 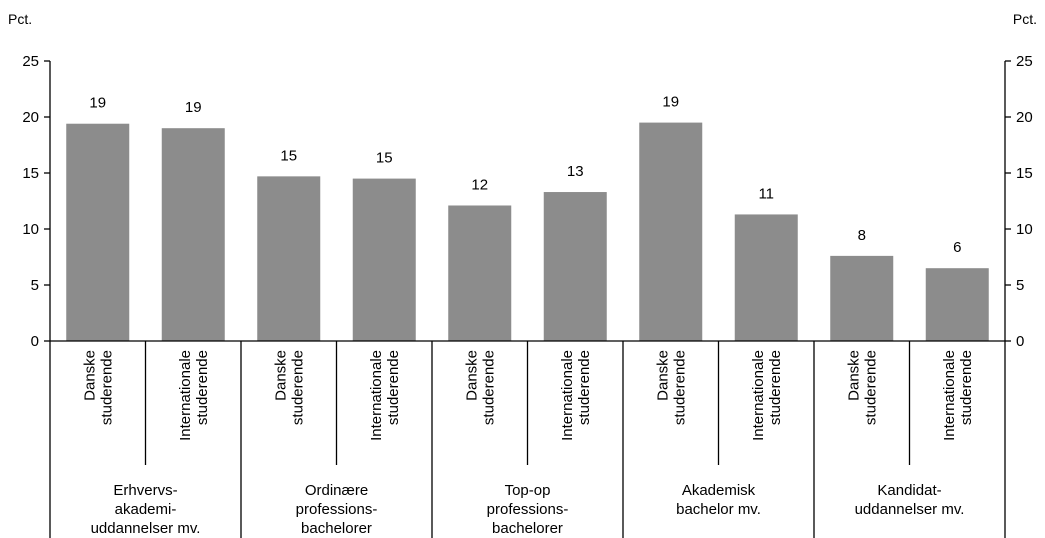 I want to click on group-label-line: Top-op, so click(x=528, y=490).